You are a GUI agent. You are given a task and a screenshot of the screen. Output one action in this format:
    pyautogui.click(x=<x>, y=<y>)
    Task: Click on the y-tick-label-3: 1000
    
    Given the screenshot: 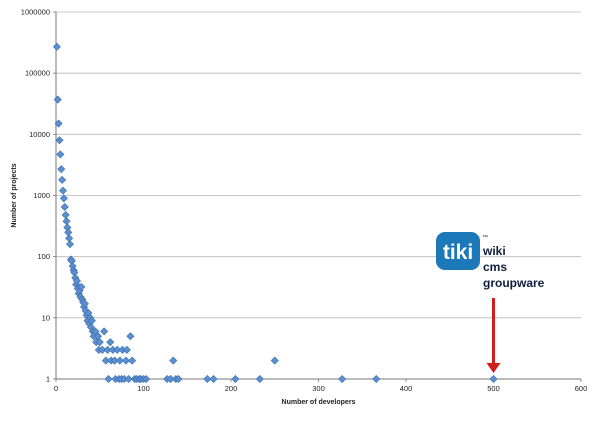 What is the action you would take?
    pyautogui.click(x=41, y=195)
    